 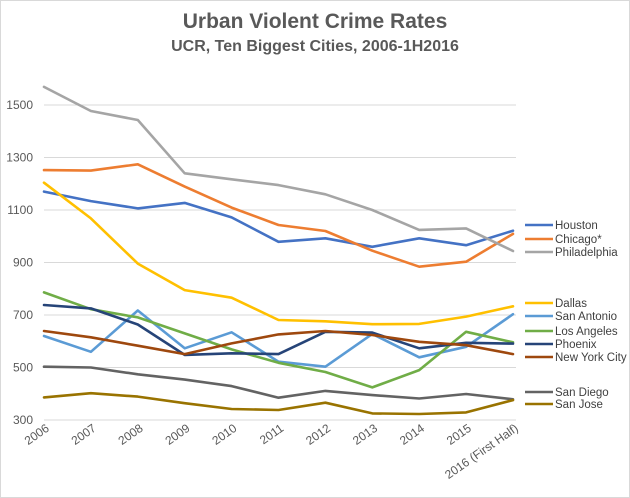 What do you see at coordinates (318, 434) in the screenshot?
I see `x-tick-label: 2012` at bounding box center [318, 434].